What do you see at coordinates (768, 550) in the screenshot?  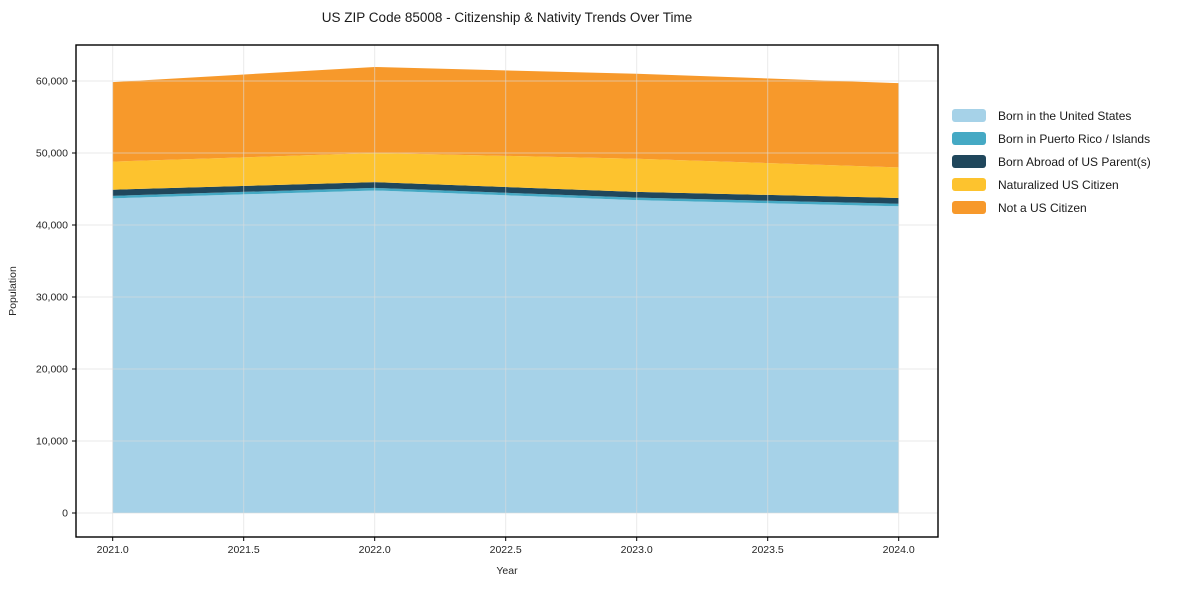 I see `x-tick-label: 2023.5` at bounding box center [768, 550].